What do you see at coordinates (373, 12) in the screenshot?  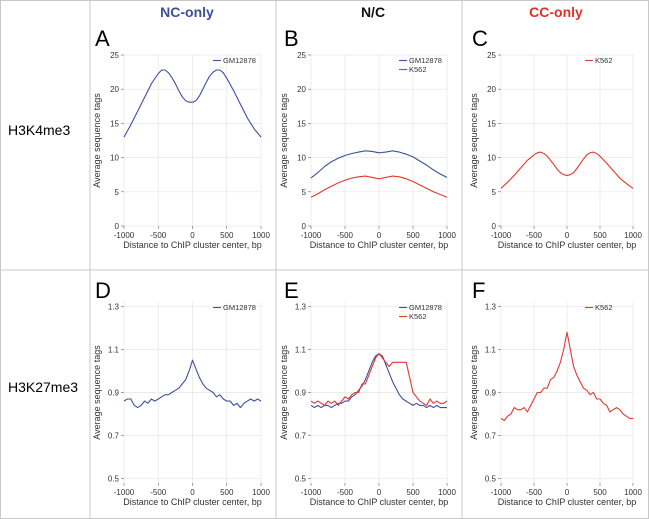 I see `column-title-n-c: N/C` at bounding box center [373, 12].